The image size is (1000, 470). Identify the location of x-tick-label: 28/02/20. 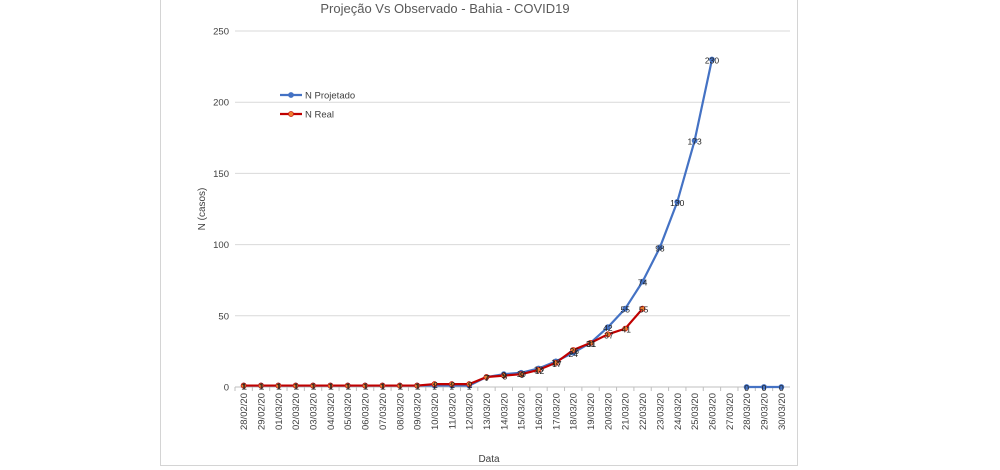
(244, 411).